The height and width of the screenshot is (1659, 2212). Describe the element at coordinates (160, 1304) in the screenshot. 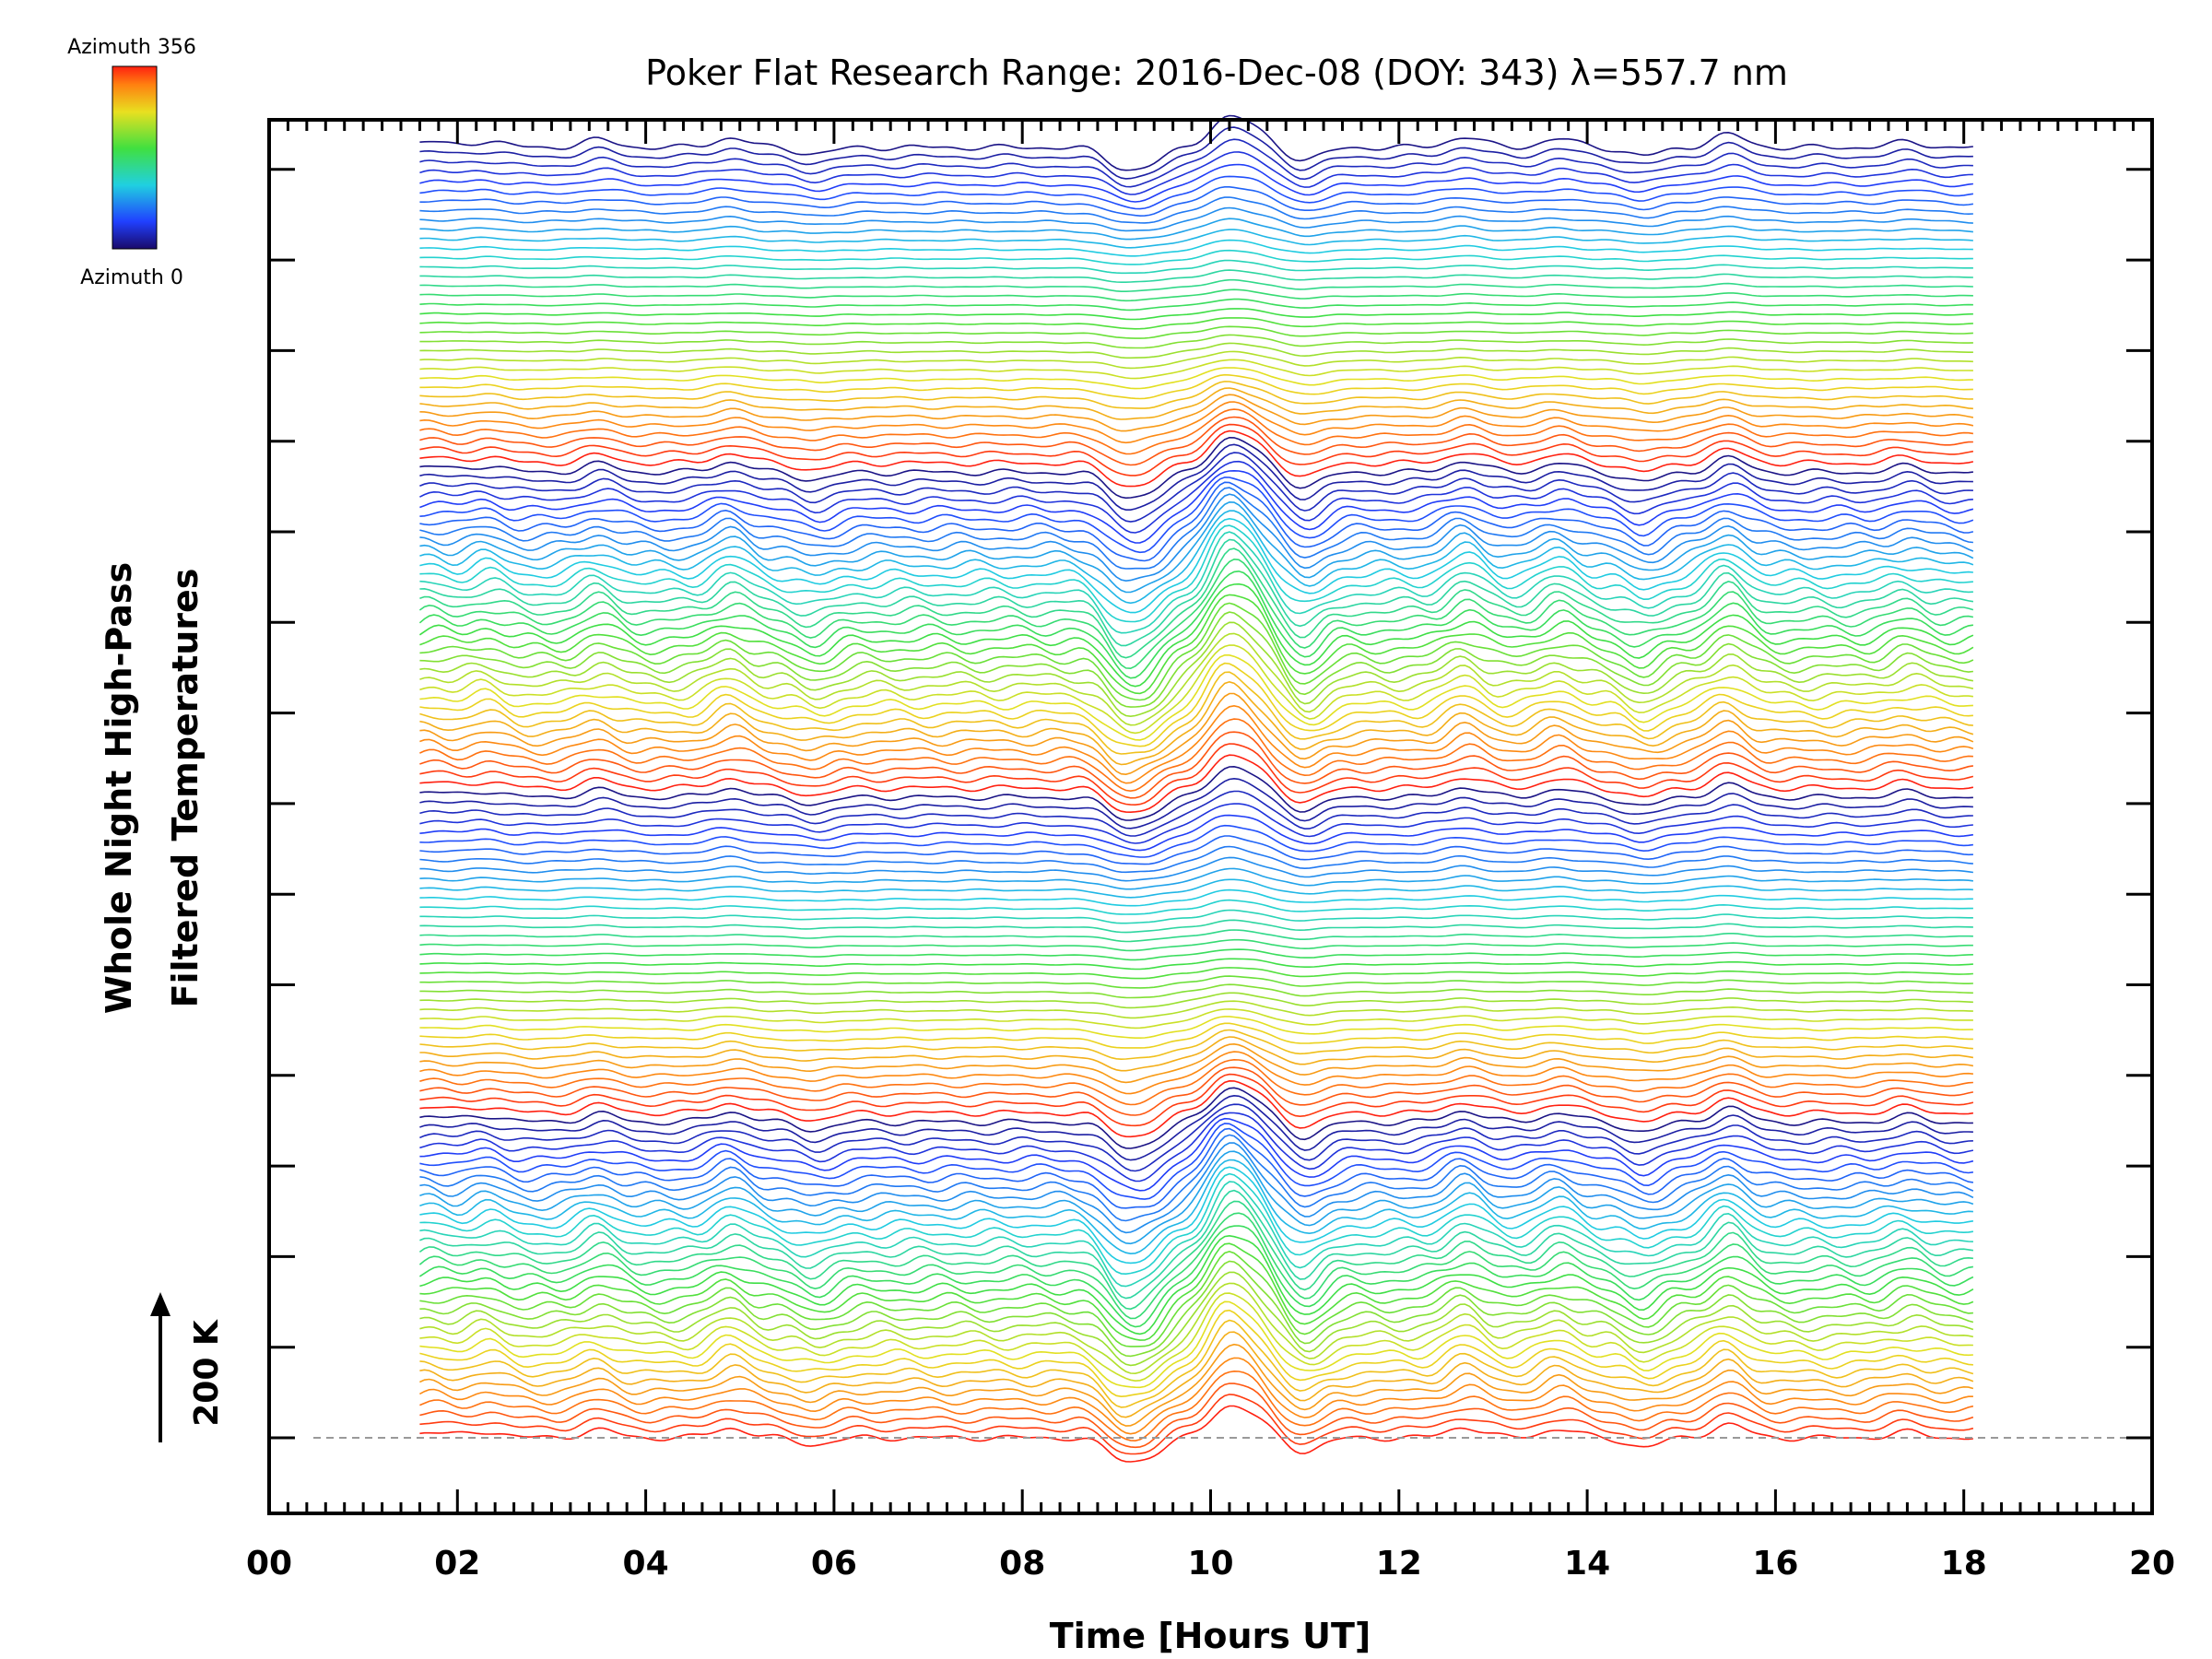

I see `scale-arrow-icon` at that location.